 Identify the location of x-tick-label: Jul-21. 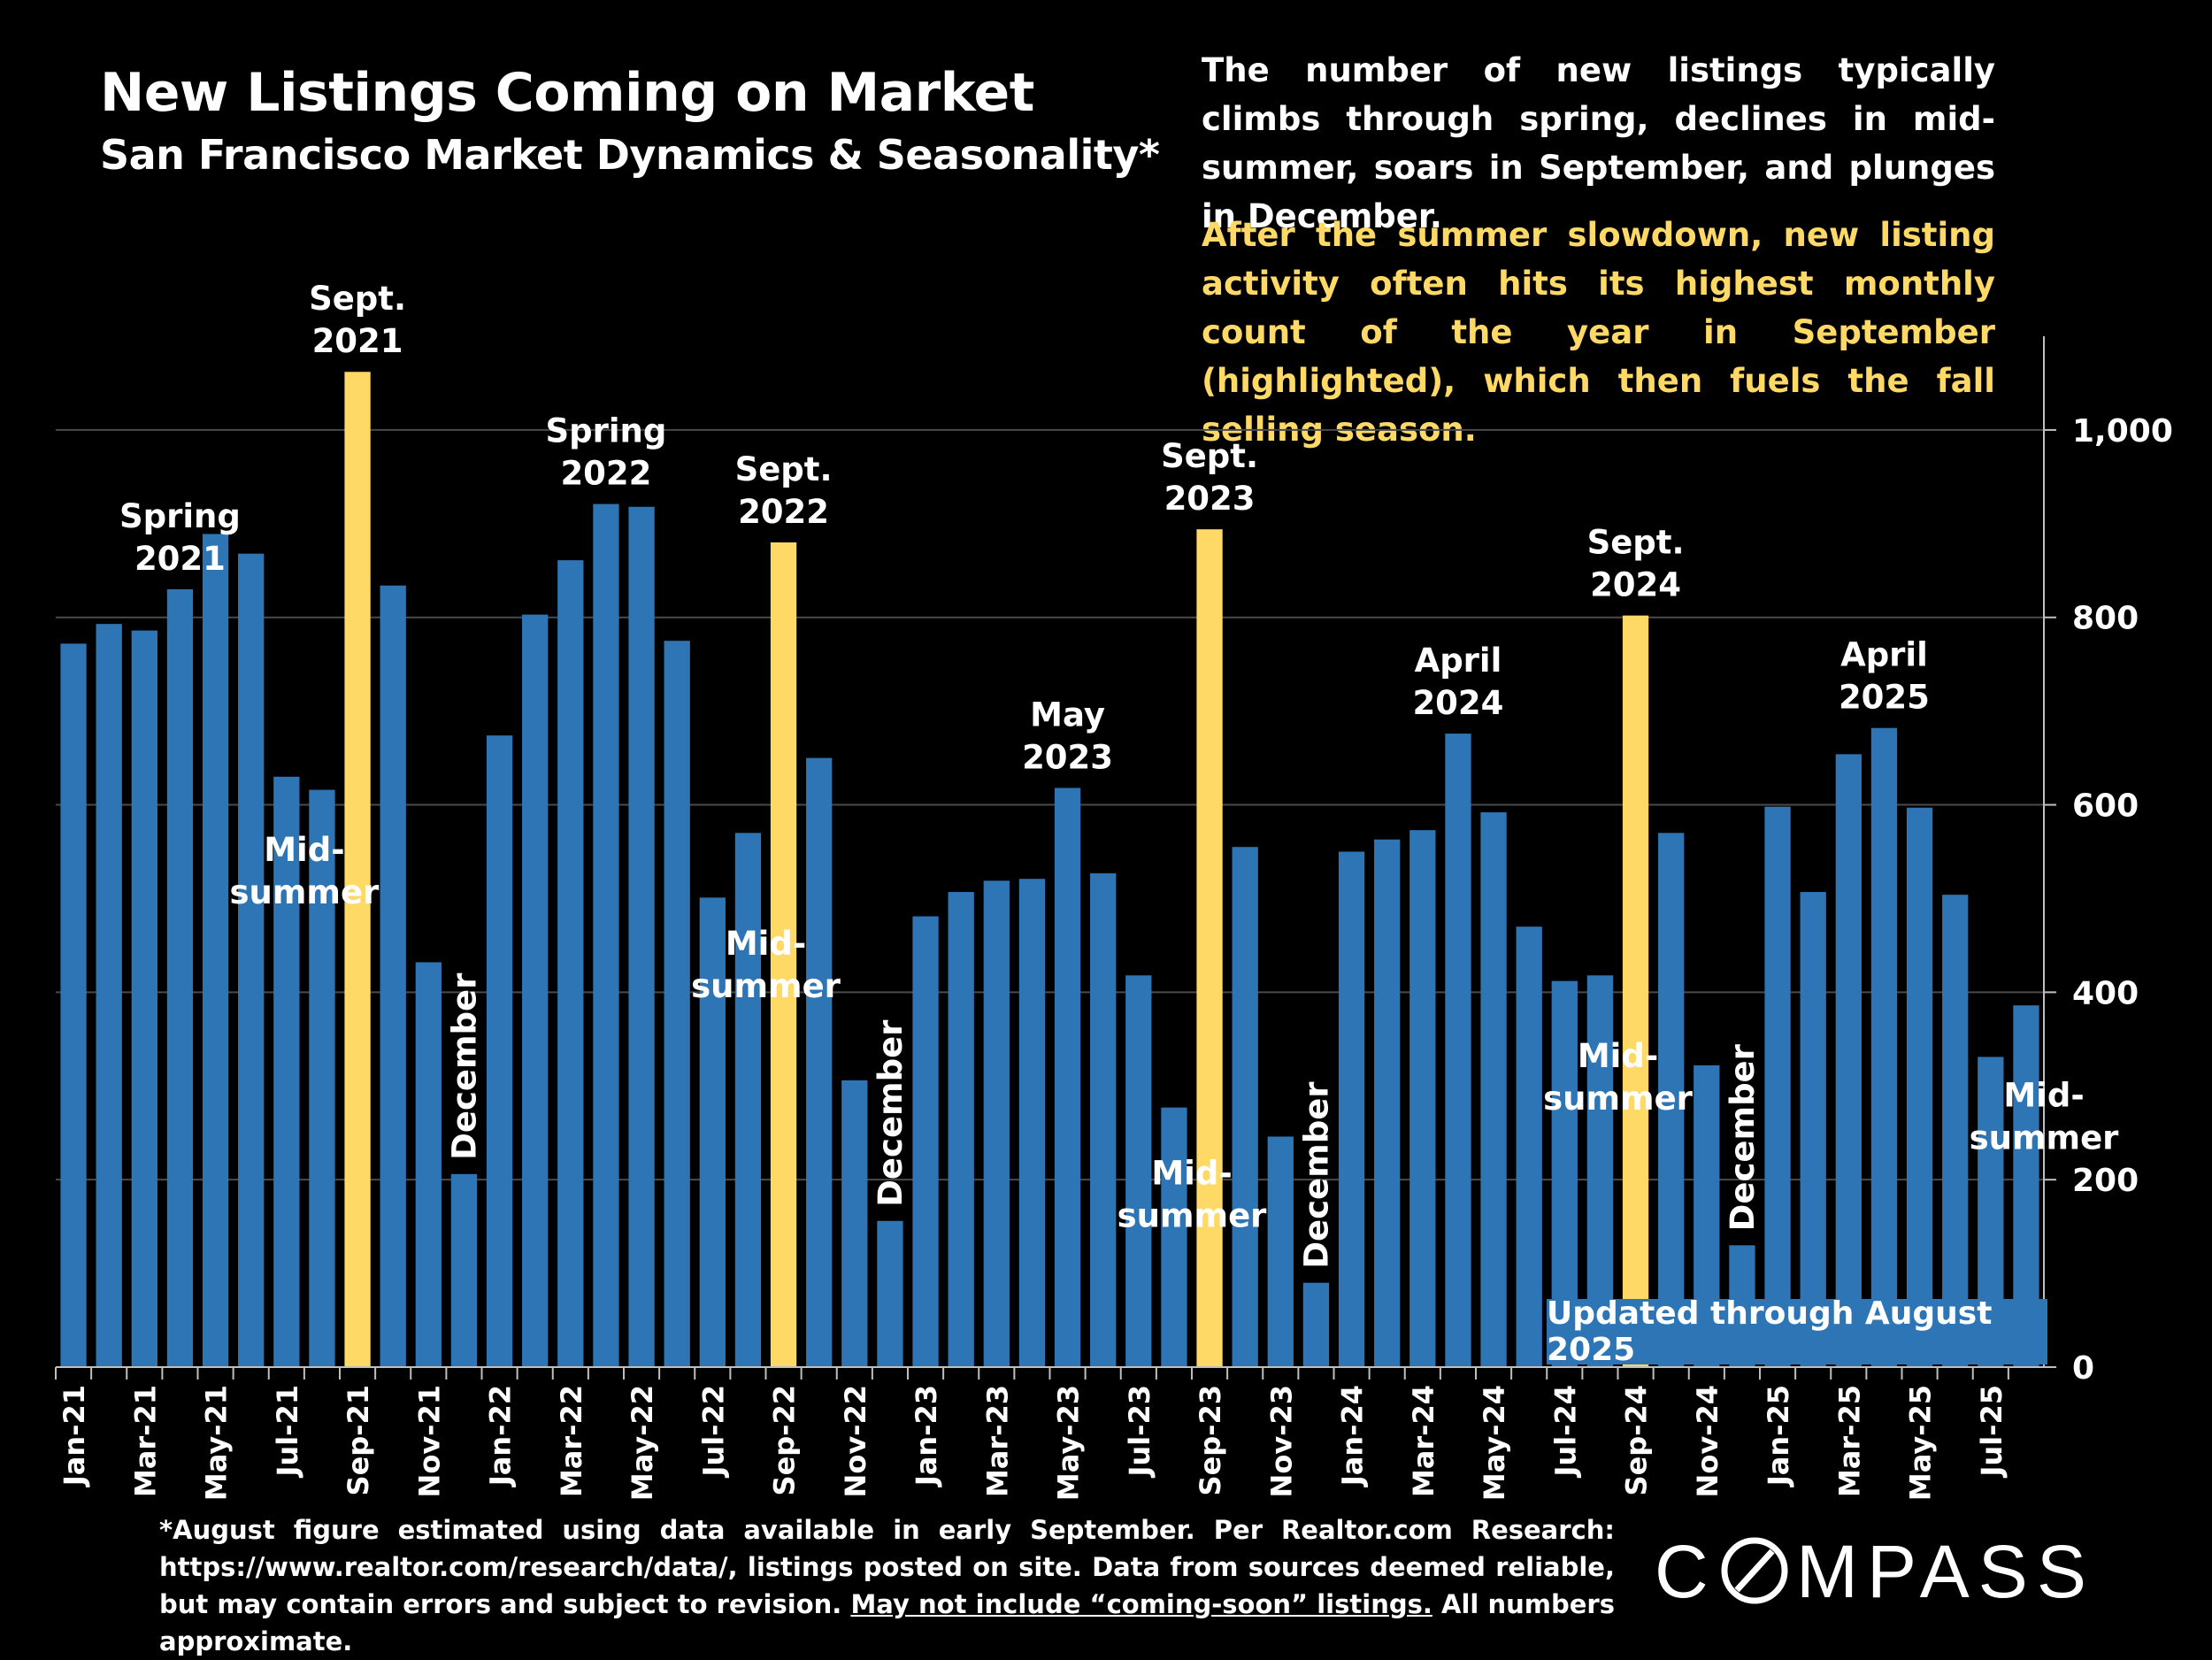
(287, 1431).